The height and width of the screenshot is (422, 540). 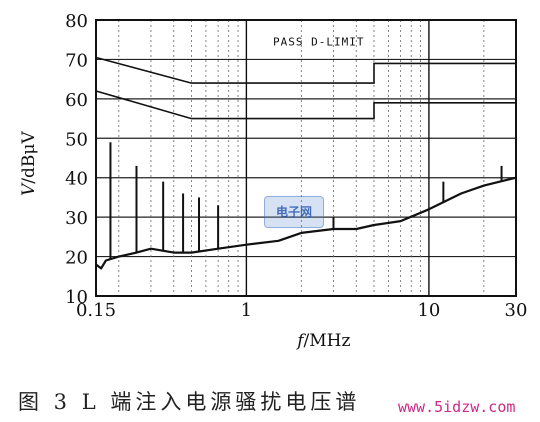 I want to click on x-tick-label: 1, so click(x=246, y=310).